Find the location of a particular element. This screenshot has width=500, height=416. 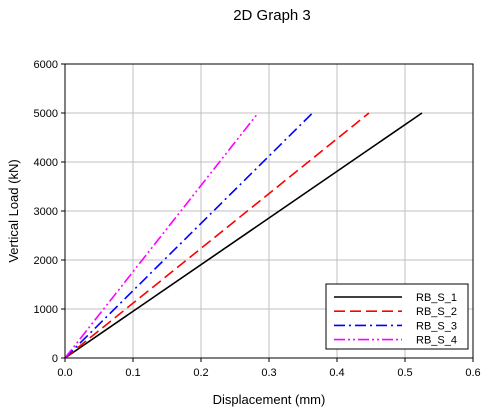

x-tick-label: 0.2 is located at coordinates (200, 373).